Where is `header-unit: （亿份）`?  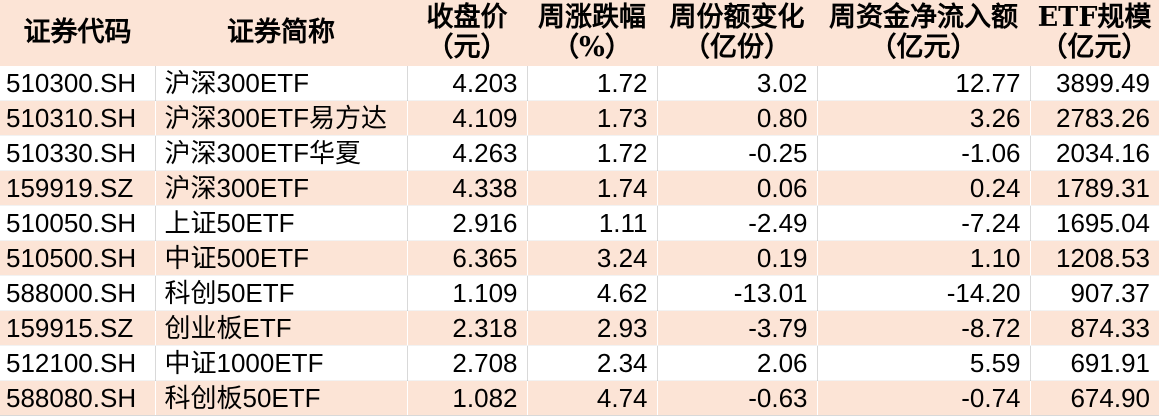 header-unit: （亿份） is located at coordinates (737, 47).